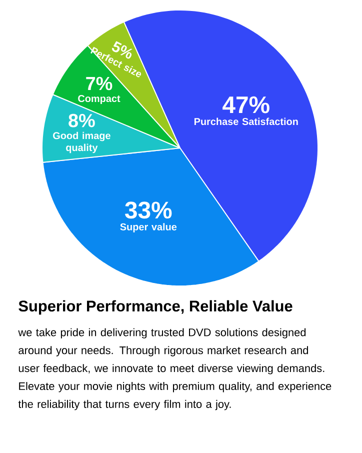 Image resolution: width=362 pixels, height=453 pixels. Describe the element at coordinates (148, 227) in the screenshot. I see `slice-label: Super value` at that location.